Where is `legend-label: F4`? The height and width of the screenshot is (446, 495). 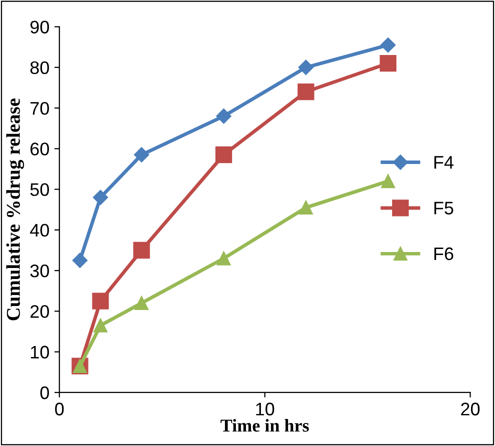
legend-label: F4 is located at coordinates (444, 162).